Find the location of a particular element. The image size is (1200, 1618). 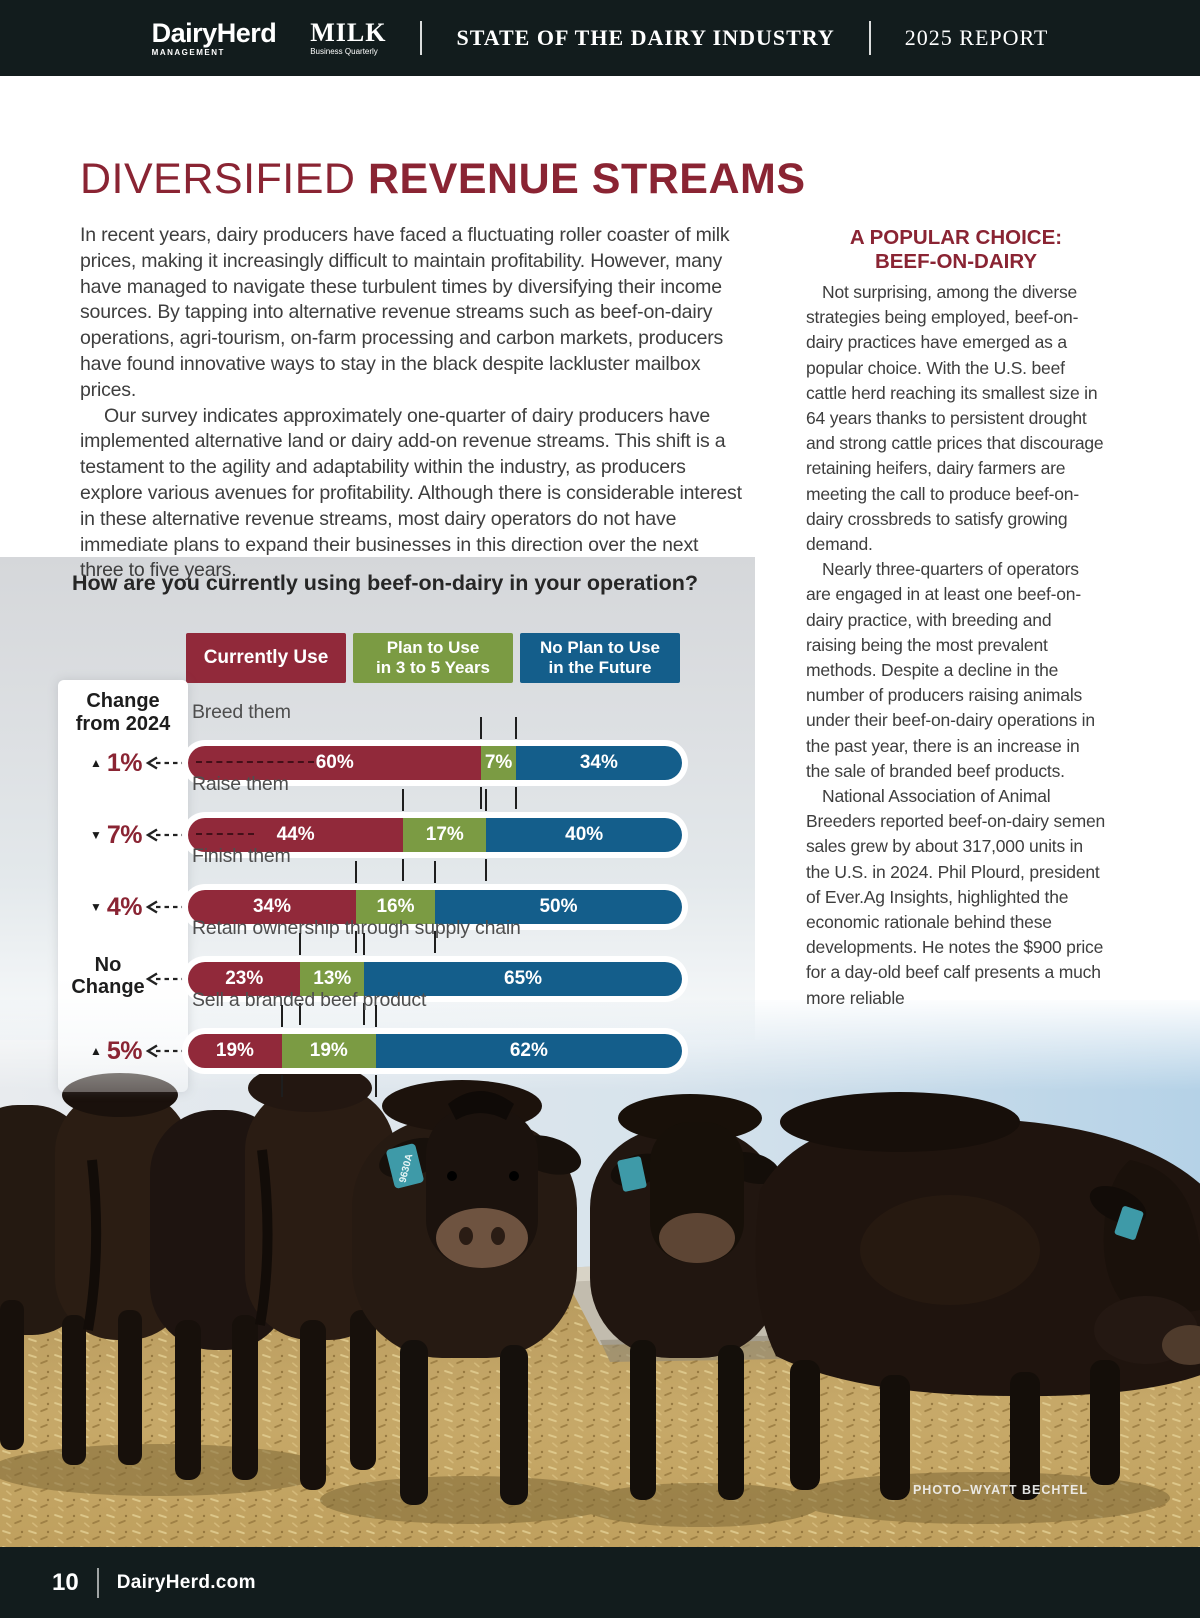

dairyherd-logo-text: DairyHerd is located at coordinates (214, 32).